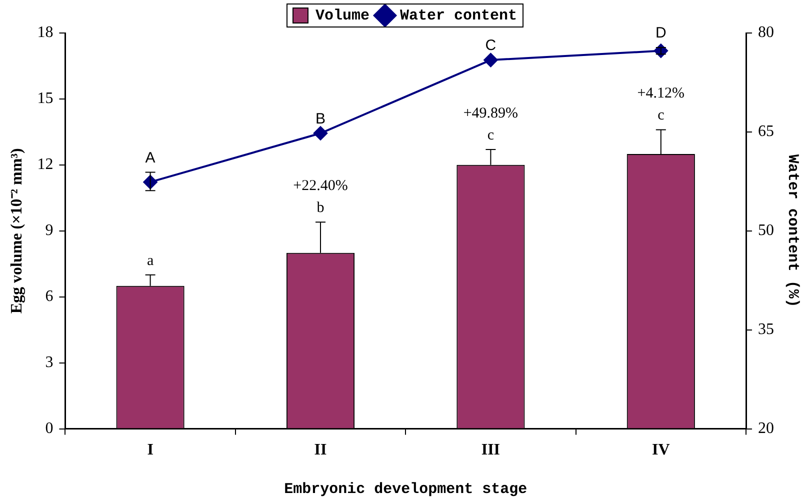 The height and width of the screenshot is (504, 810). What do you see at coordinates (150, 450) in the screenshot?
I see `x-tick-label: I` at bounding box center [150, 450].